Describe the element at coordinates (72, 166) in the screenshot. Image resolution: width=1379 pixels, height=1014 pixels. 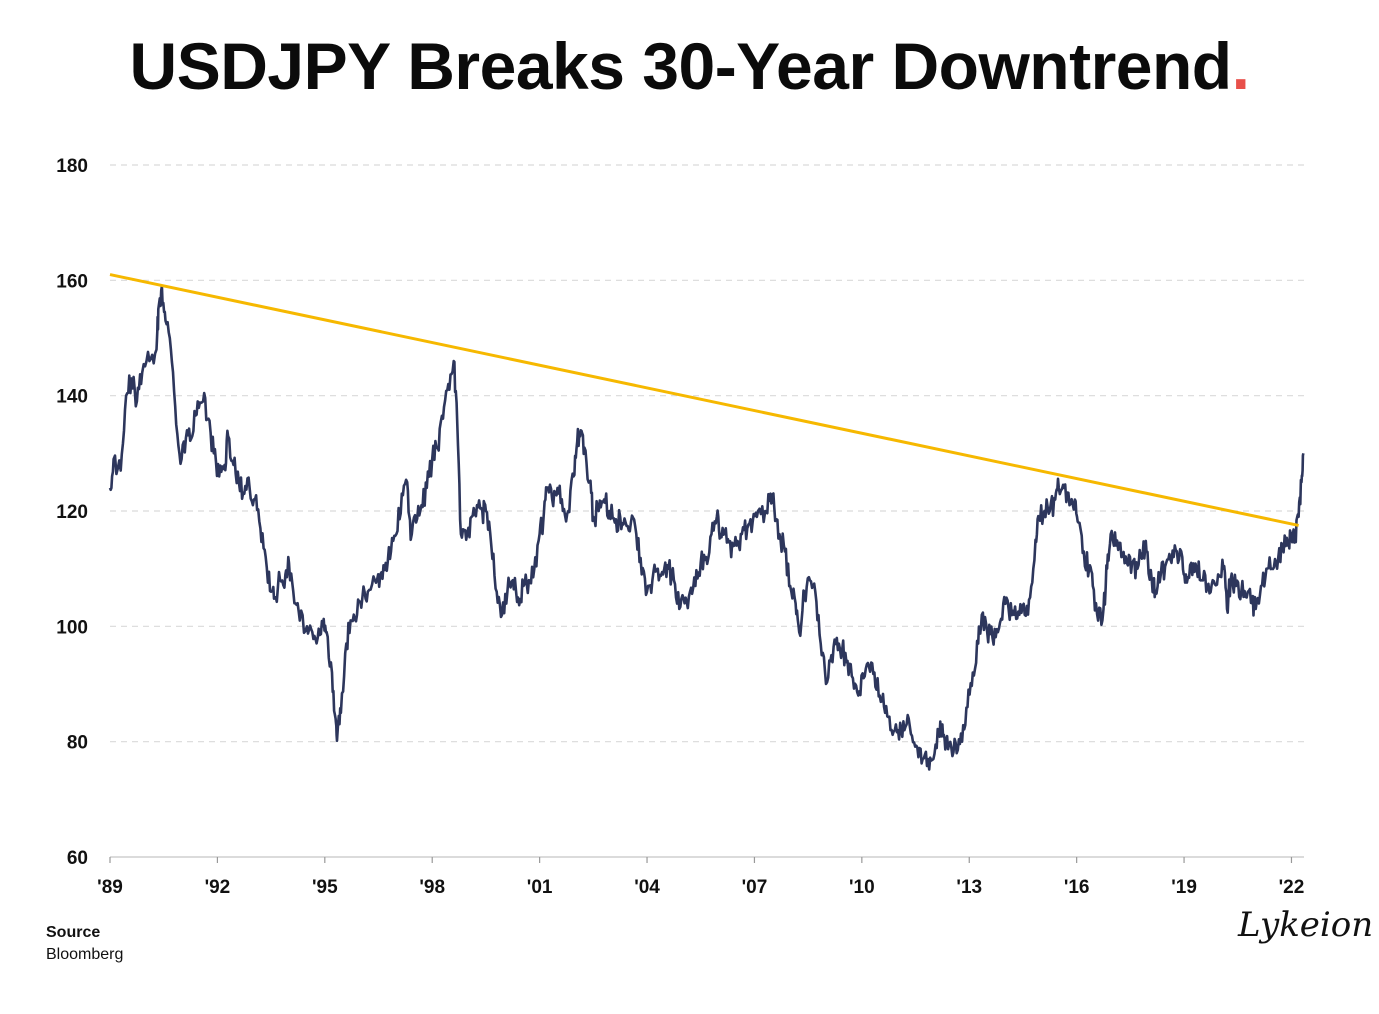
I see `y-tick-label: 180` at that location.